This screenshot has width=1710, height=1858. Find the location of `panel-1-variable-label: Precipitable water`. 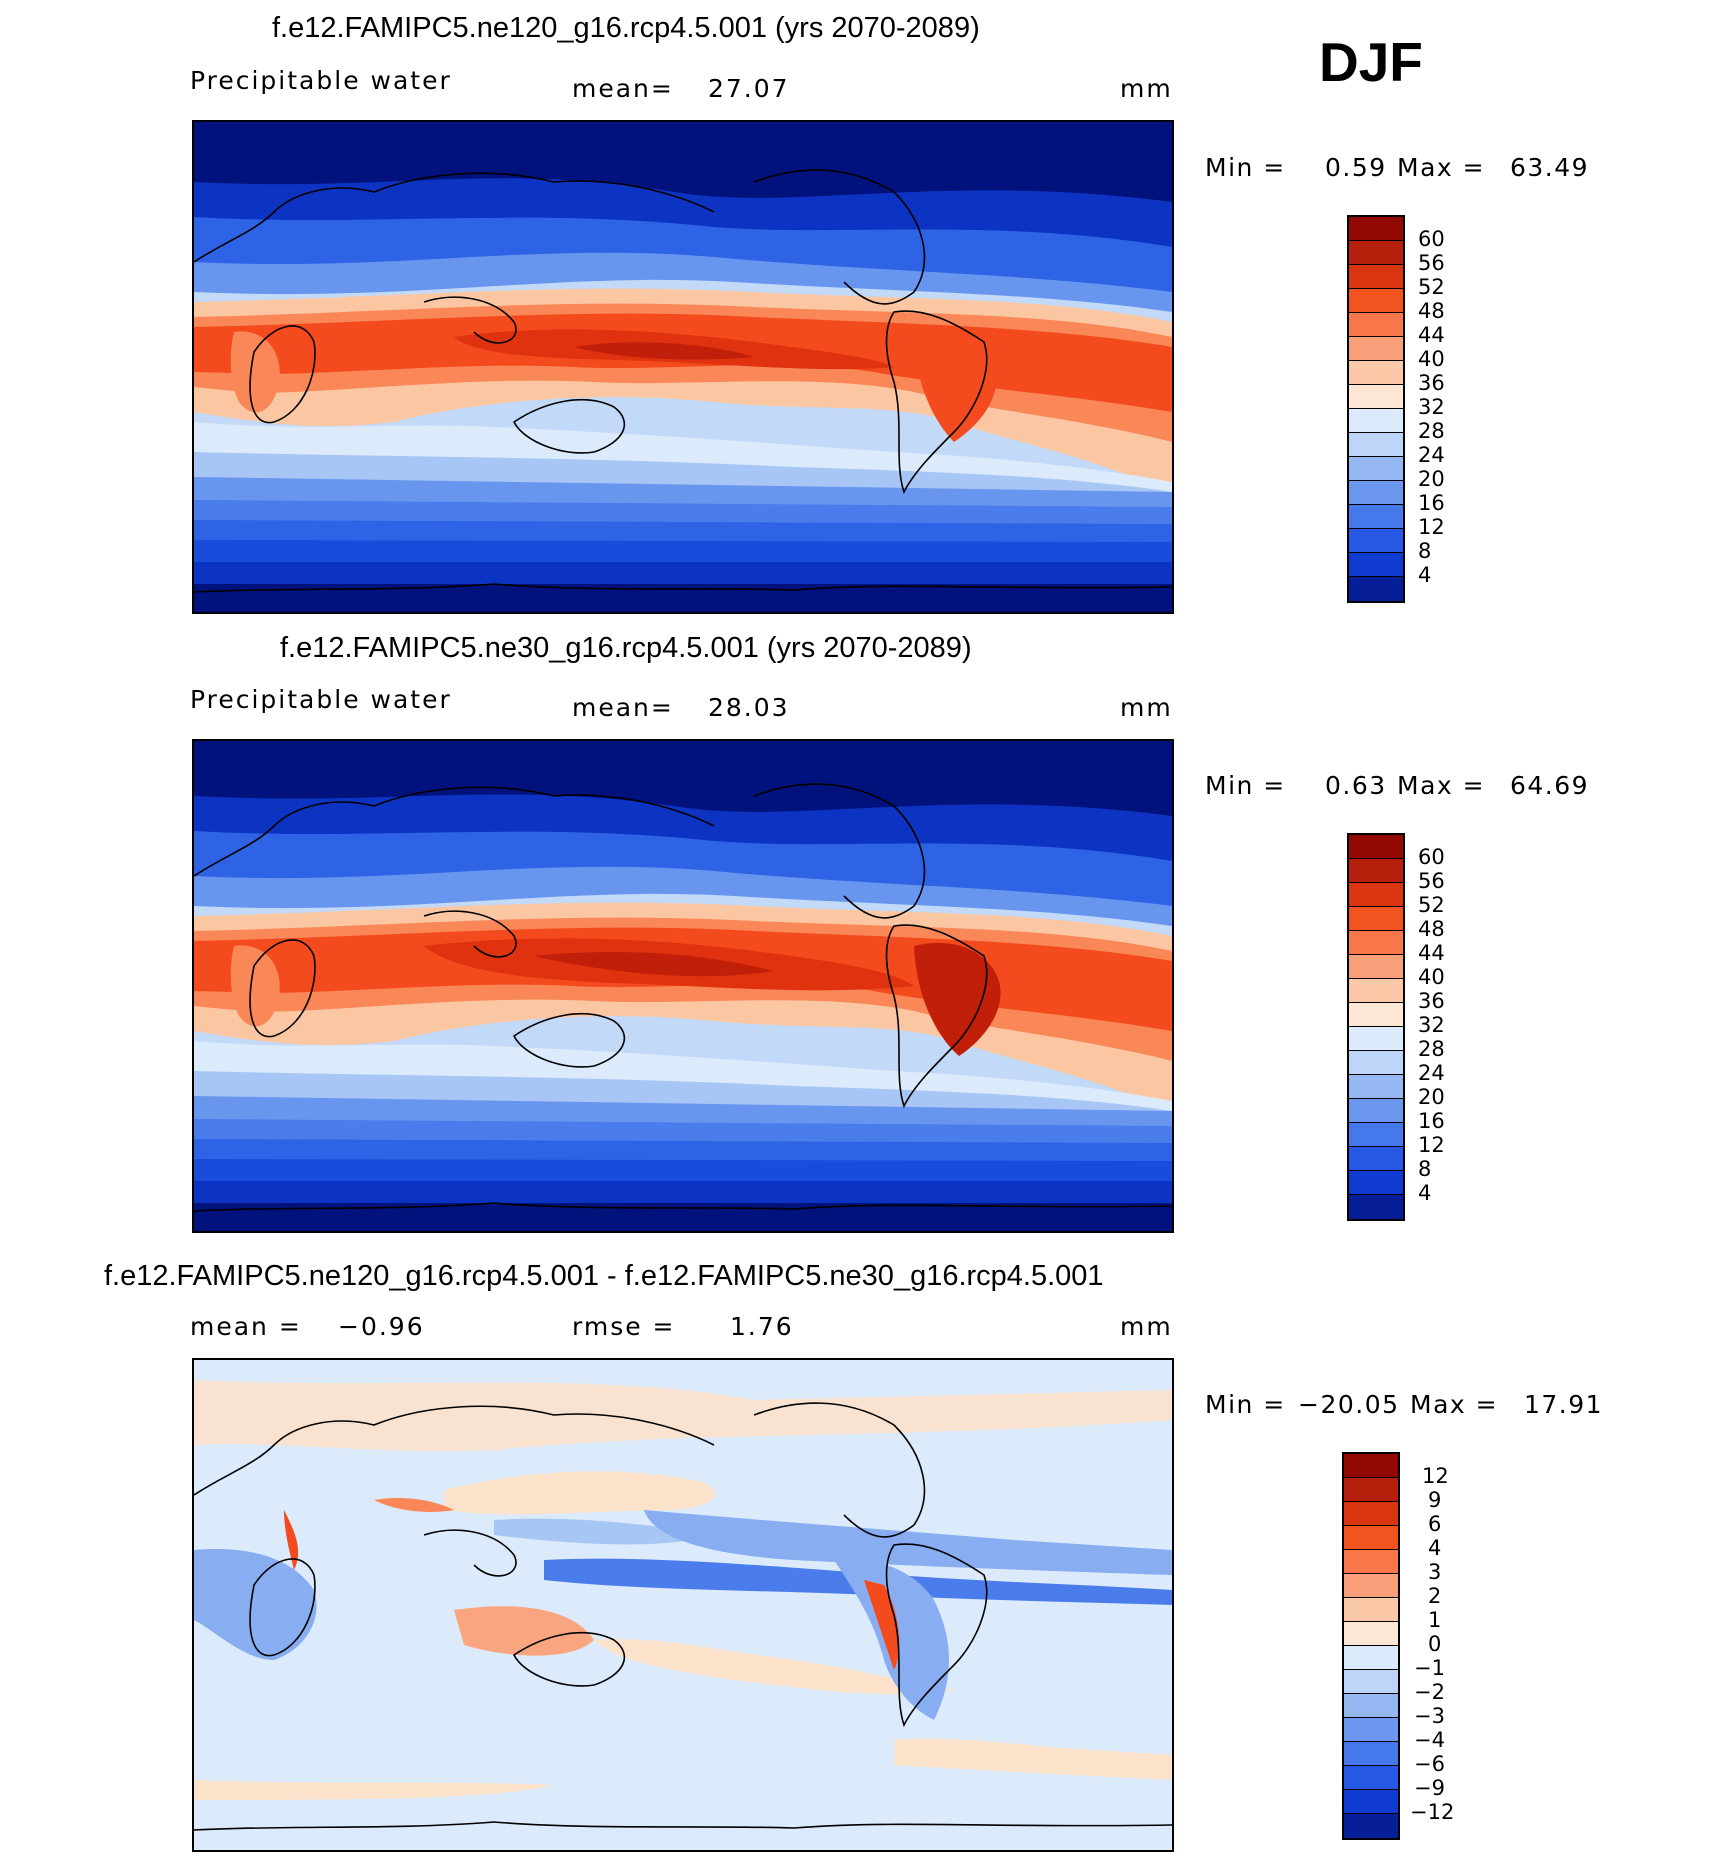

panel-1-variable-label: Precipitable water is located at coordinates (321, 80).